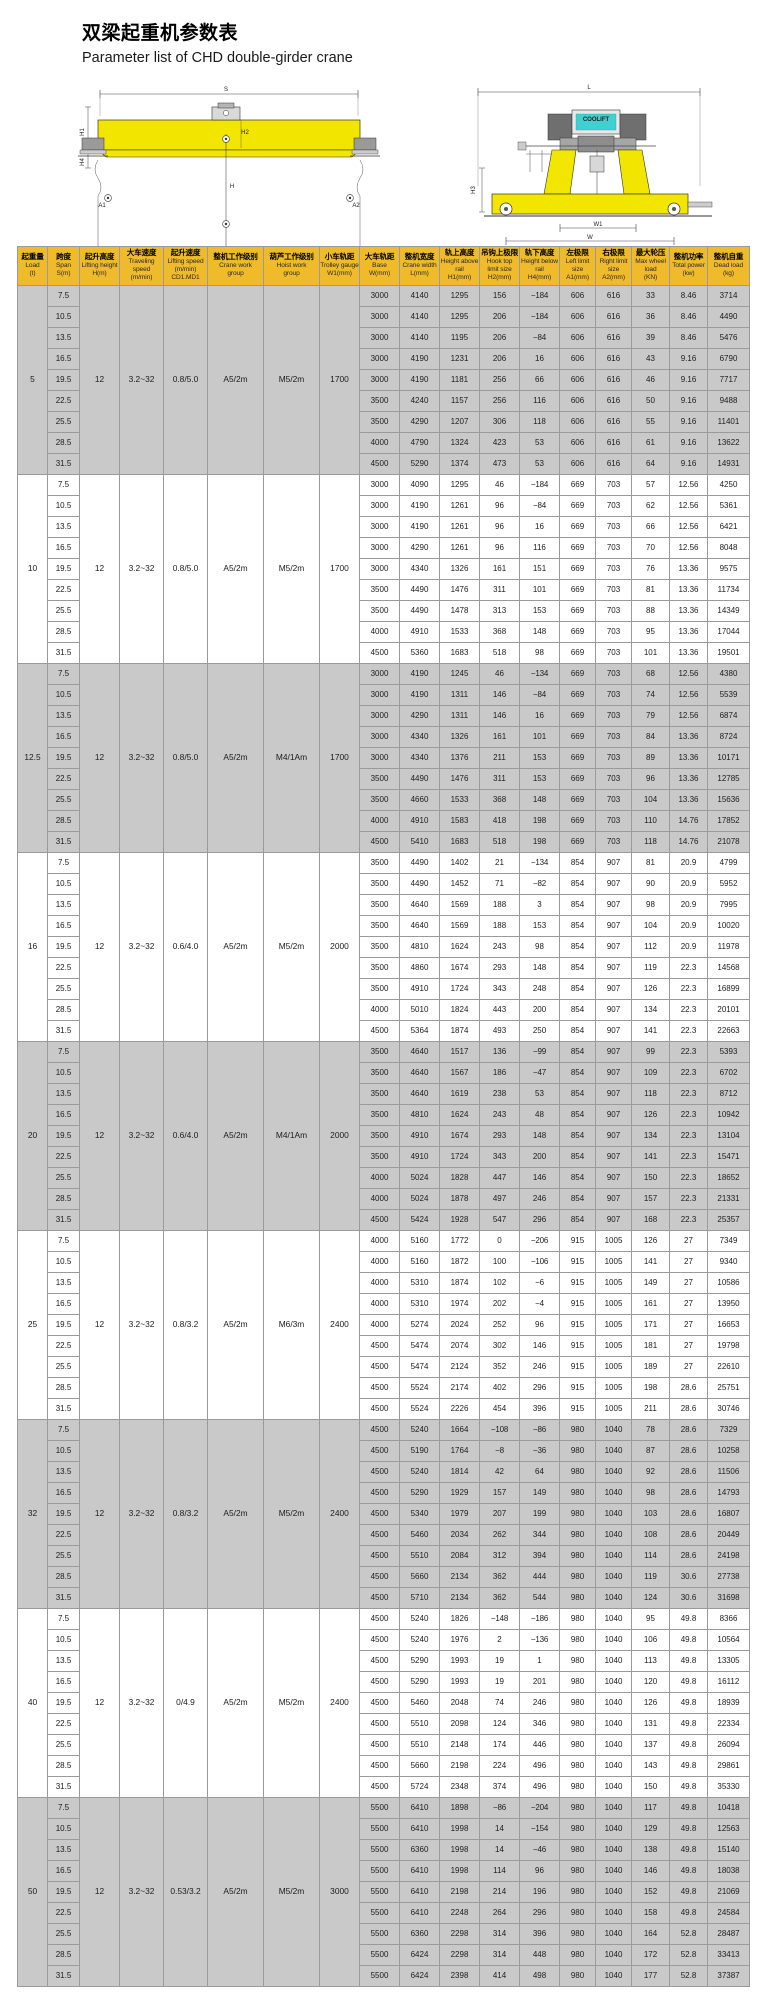 Image resolution: width=766 pixels, height=2001 pixels. What do you see at coordinates (32, 946) in the screenshot?
I see `cell-load: 16` at bounding box center [32, 946].